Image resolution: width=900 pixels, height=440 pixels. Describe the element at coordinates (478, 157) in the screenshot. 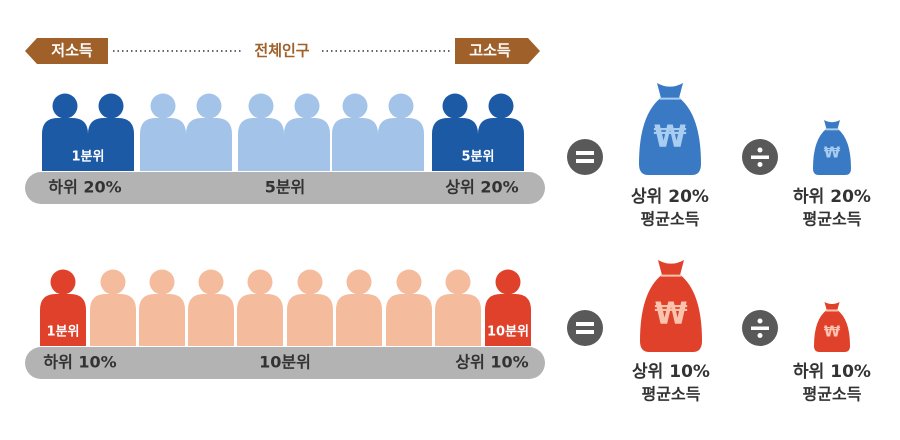

I see `last-group-label: 5분위` at that location.